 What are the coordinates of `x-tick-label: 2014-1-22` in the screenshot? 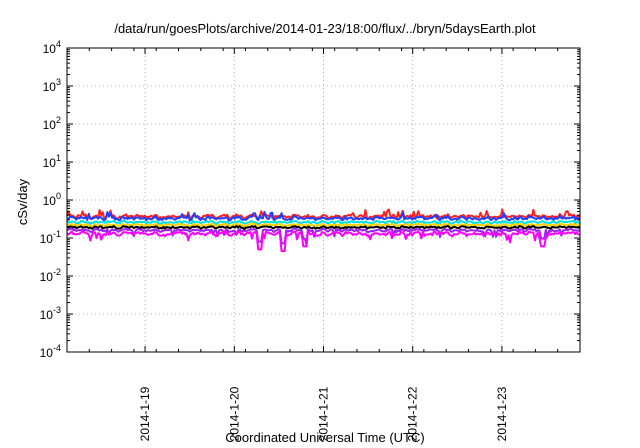 It's located at (413, 413).